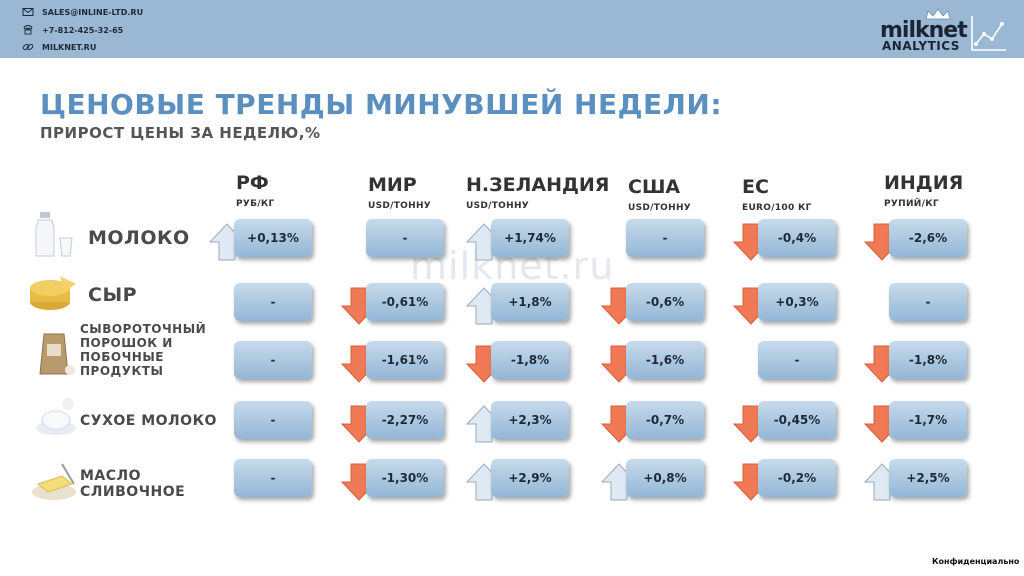 Image resolution: width=1024 pixels, height=576 pixels. Describe the element at coordinates (924, 183) in the screenshot. I see `column-header: ИНДИЯ` at that location.